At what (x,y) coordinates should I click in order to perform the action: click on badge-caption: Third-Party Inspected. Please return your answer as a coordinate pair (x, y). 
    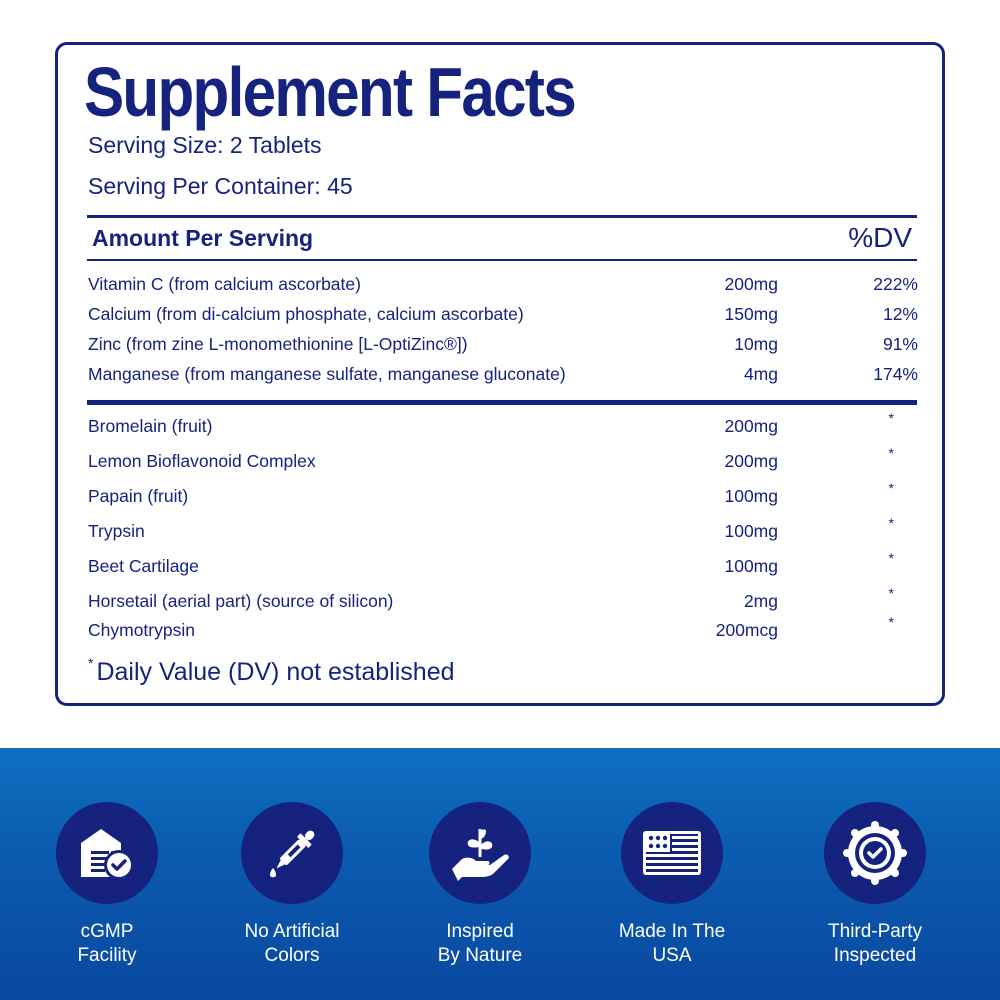
    Looking at the image, I should click on (875, 943).